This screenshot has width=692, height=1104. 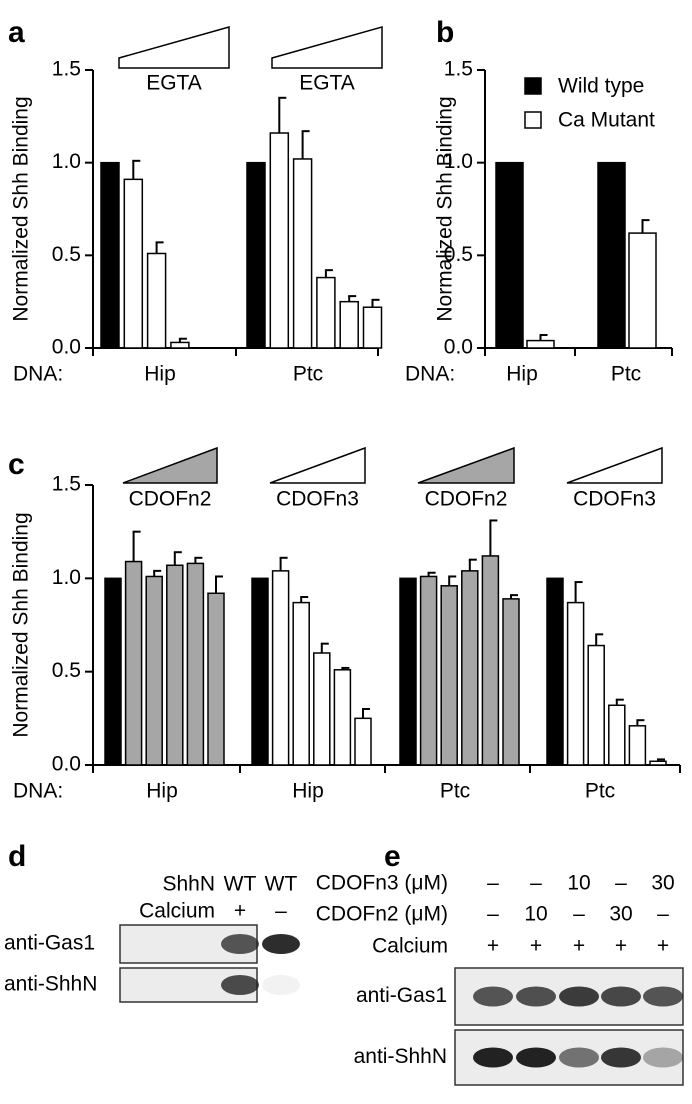 What do you see at coordinates (281, 884) in the screenshot?
I see `lane-cell: WT` at bounding box center [281, 884].